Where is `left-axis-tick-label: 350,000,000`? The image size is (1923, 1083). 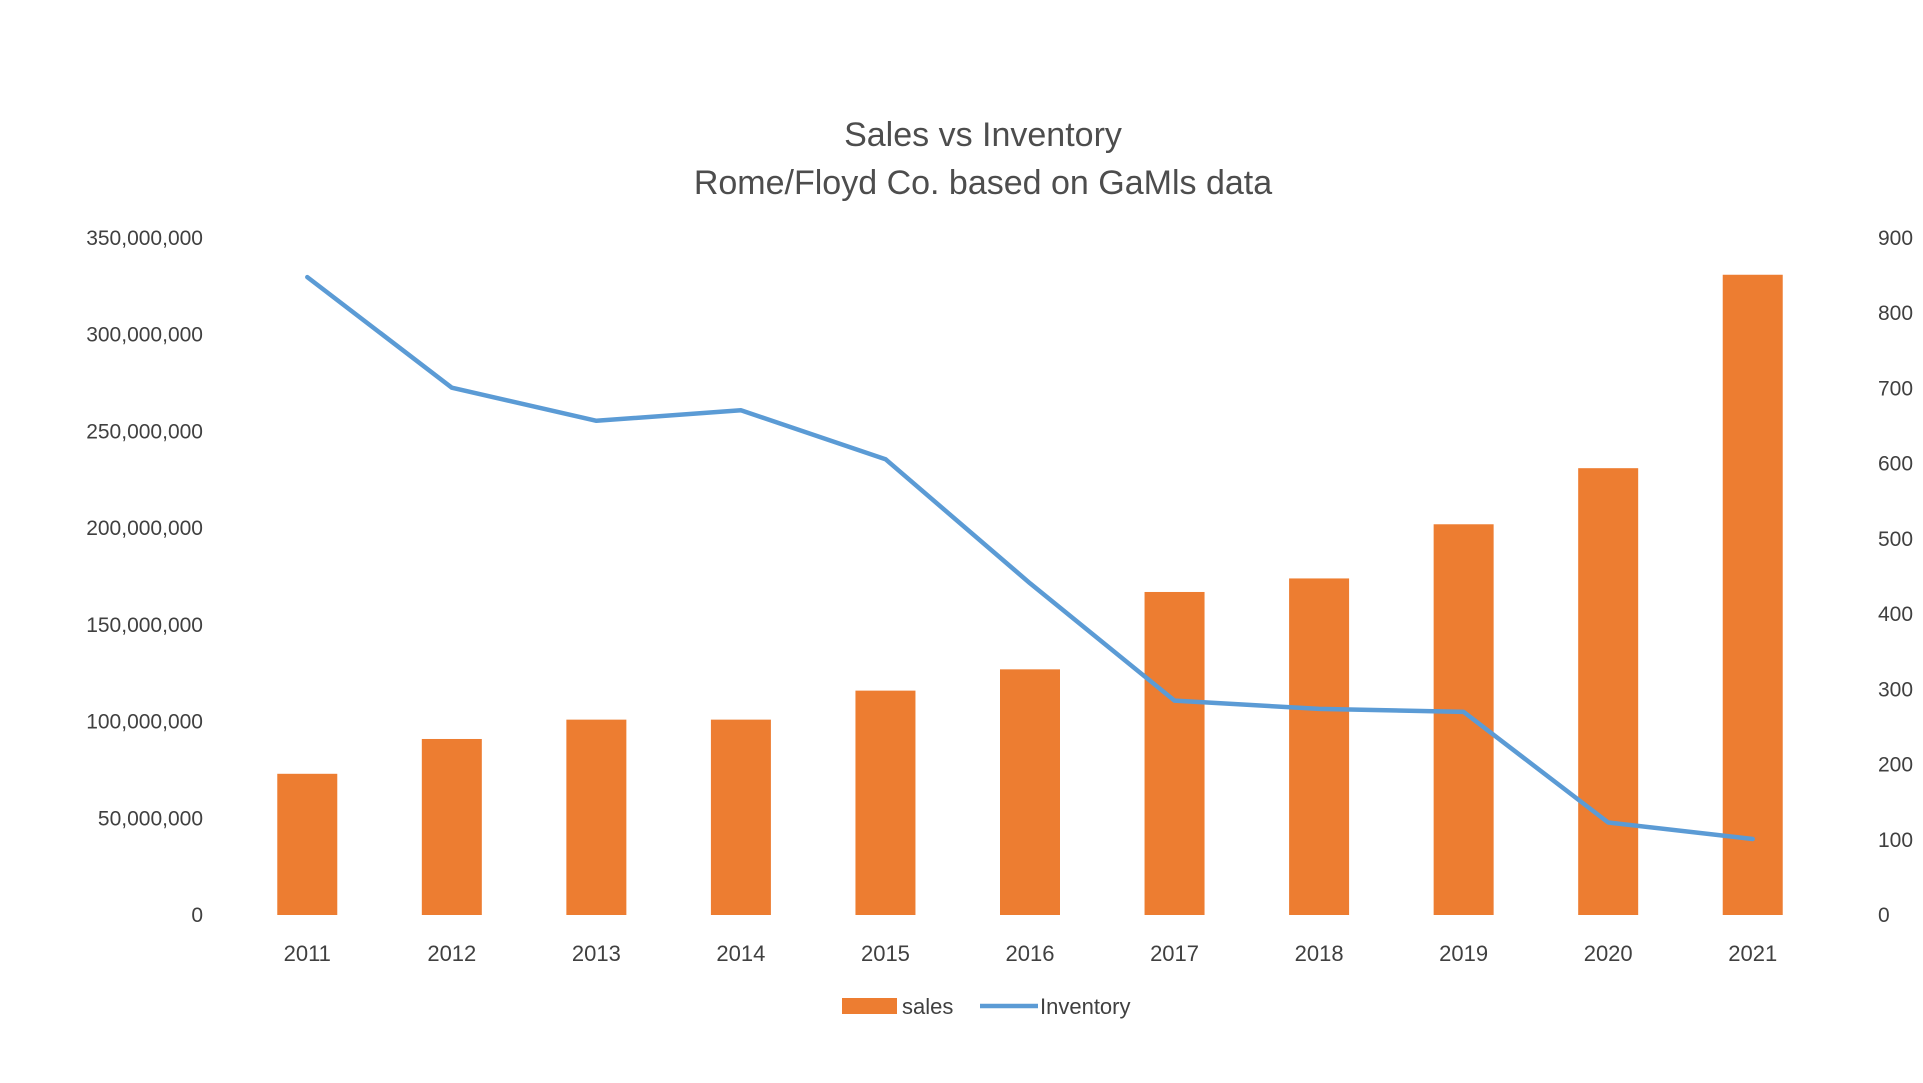 left-axis-tick-label: 350,000,000 is located at coordinates (144, 238).